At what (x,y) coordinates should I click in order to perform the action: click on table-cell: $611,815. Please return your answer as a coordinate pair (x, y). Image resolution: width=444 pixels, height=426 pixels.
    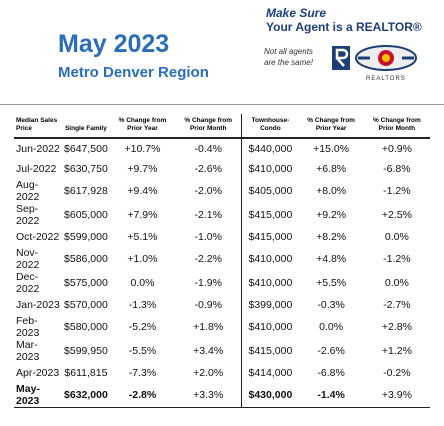
    Looking at the image, I should click on (86, 373).